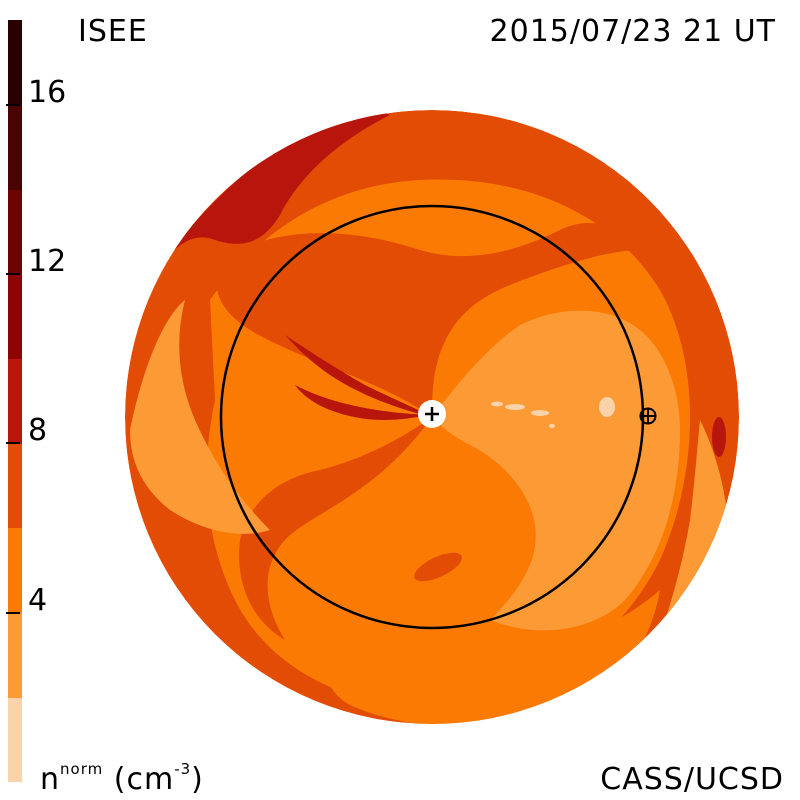  Describe the element at coordinates (144, 779) in the screenshot. I see `unit-open: (cm` at that location.